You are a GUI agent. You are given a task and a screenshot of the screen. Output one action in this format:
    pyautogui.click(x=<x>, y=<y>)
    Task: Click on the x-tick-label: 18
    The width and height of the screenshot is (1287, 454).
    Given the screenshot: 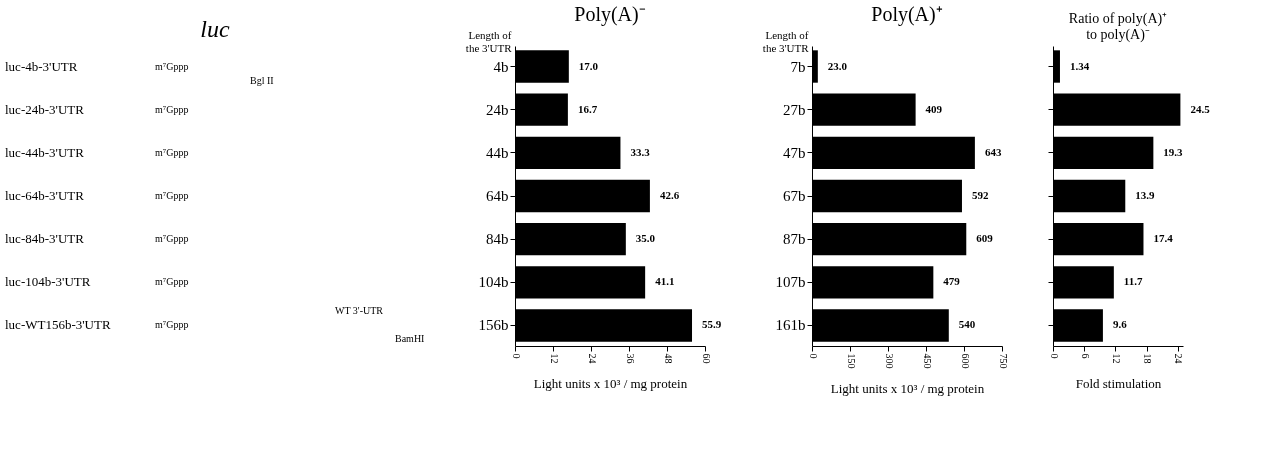 What is the action you would take?
    pyautogui.click(x=1148, y=358)
    